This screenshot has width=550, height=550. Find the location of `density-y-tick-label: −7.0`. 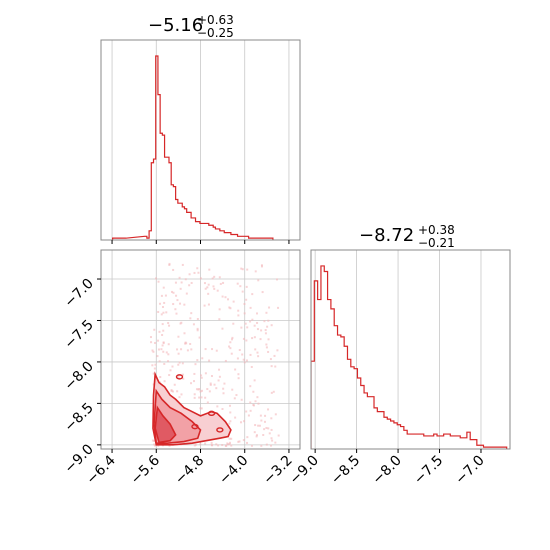

density-y-tick-label: −7.0 is located at coordinates (78, 293).